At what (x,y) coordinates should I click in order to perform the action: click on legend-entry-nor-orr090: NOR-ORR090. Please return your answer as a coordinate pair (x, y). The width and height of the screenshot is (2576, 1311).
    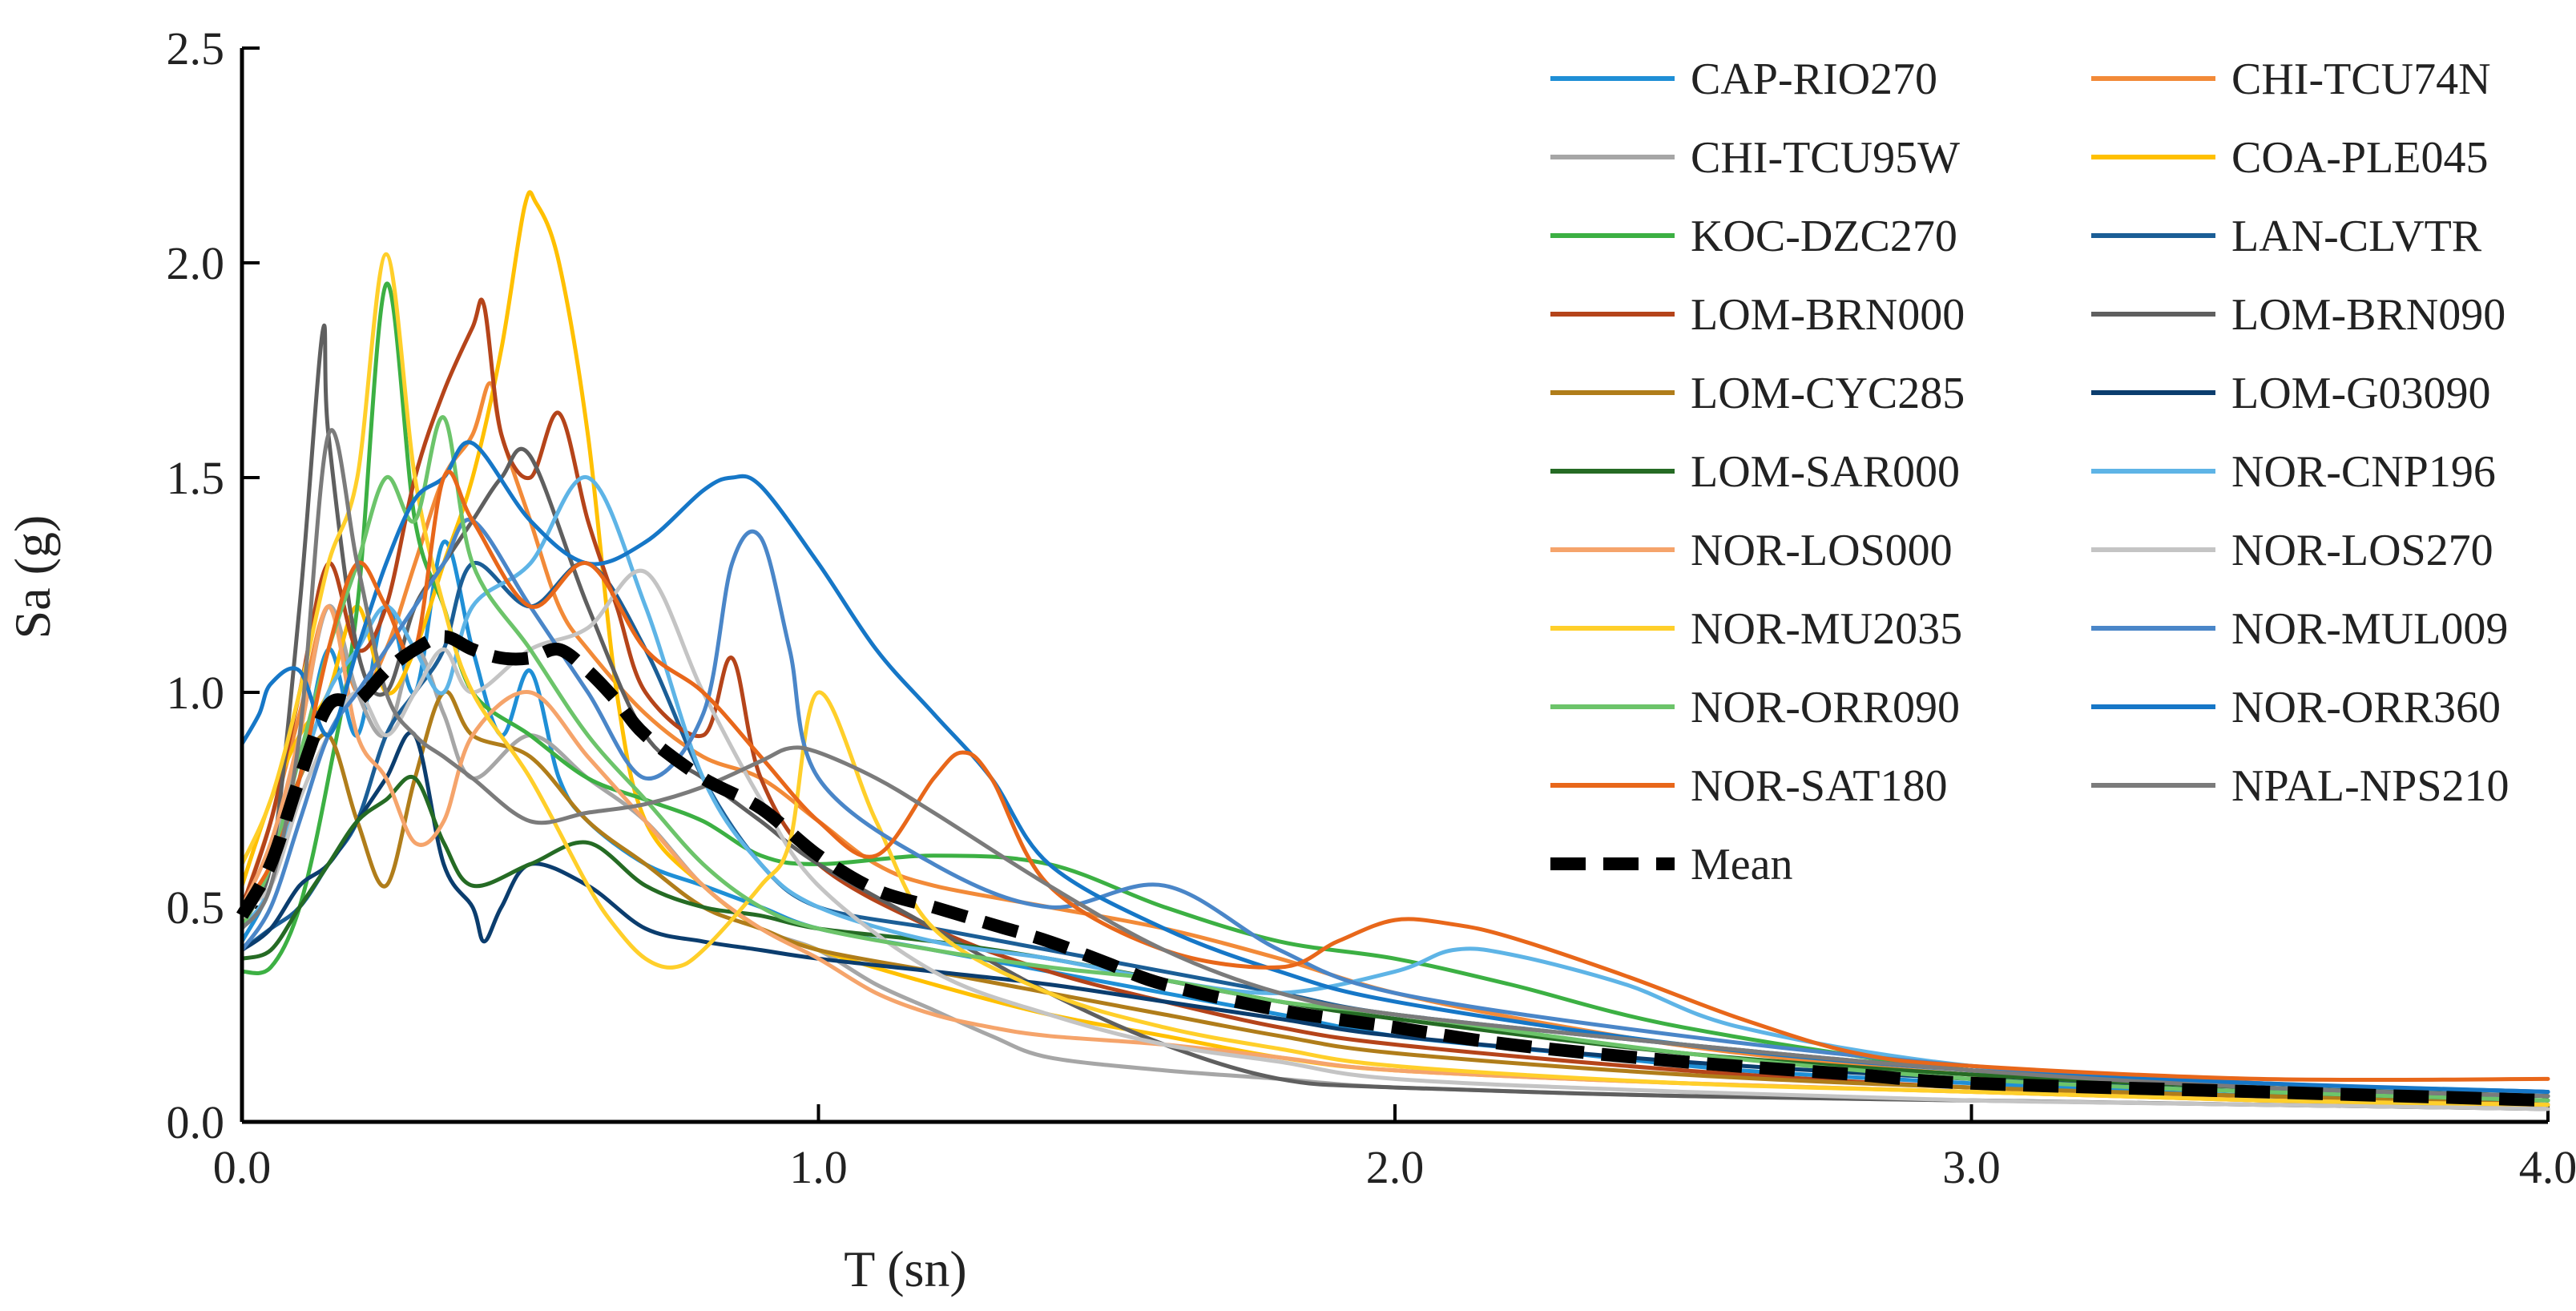
    Looking at the image, I should click on (1755, 707).